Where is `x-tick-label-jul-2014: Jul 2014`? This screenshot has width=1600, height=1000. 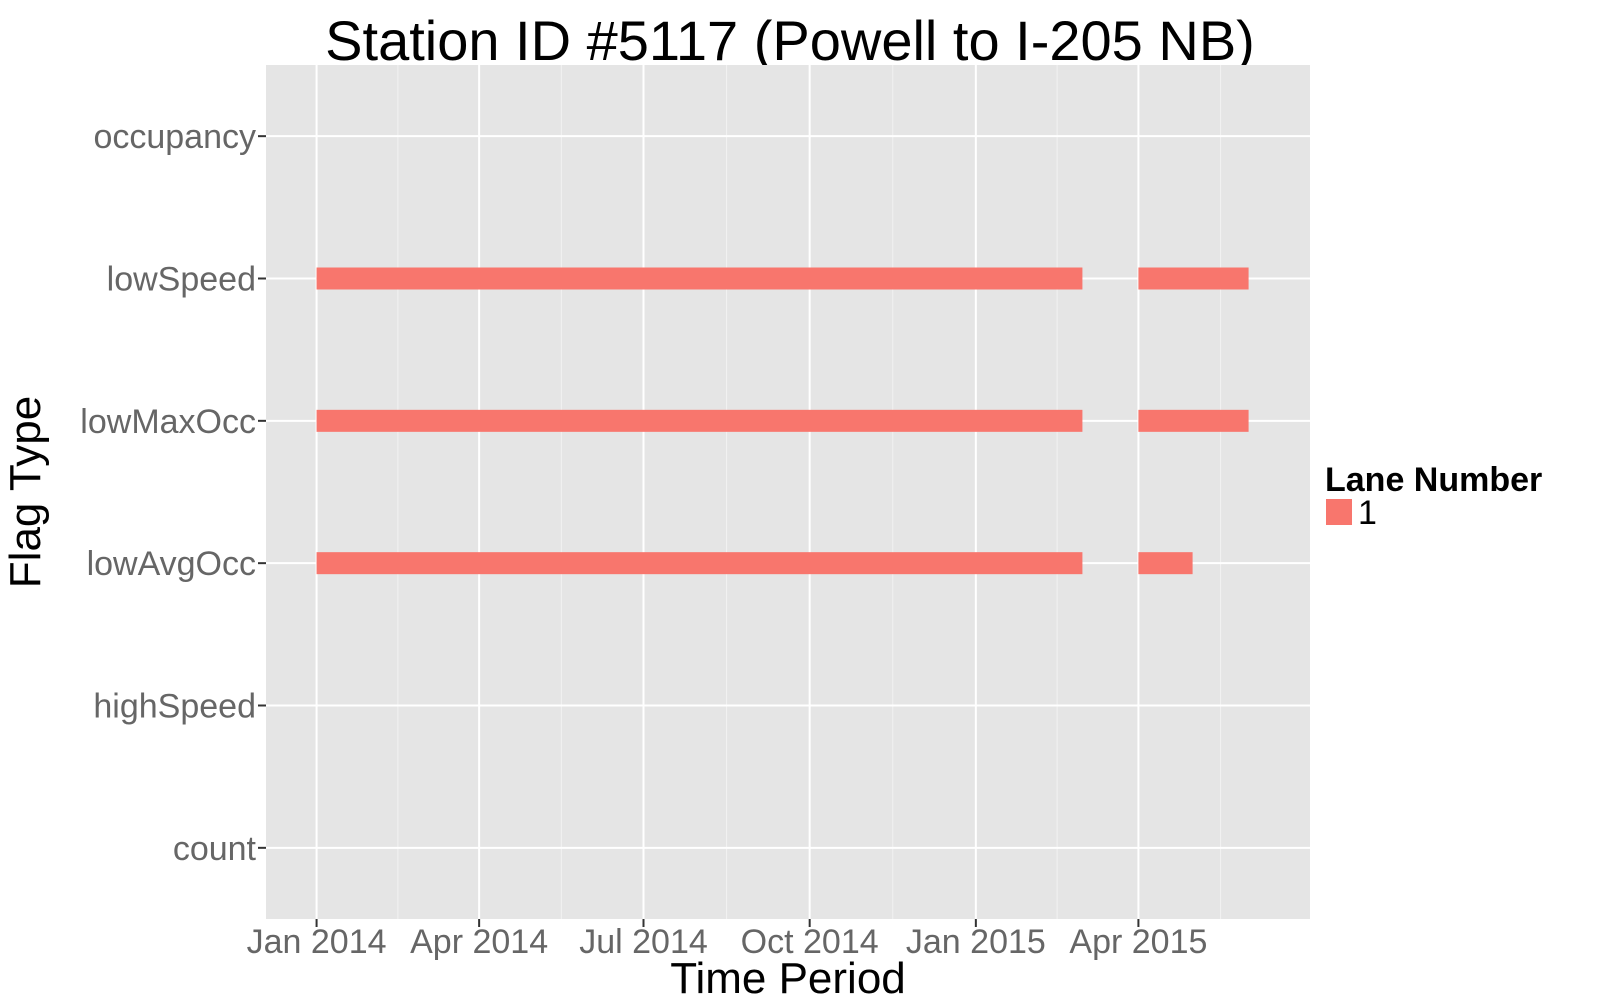 x-tick-label-jul-2014: Jul 2014 is located at coordinates (643, 942).